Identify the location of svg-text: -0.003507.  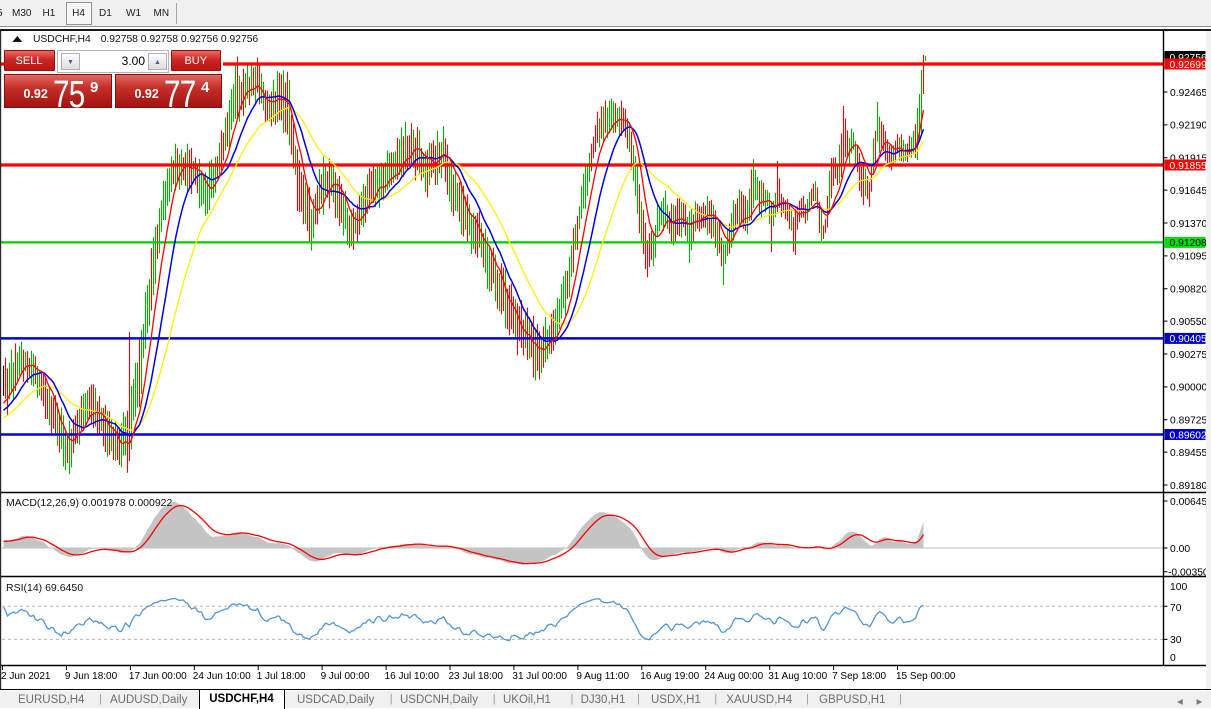
(1189, 573).